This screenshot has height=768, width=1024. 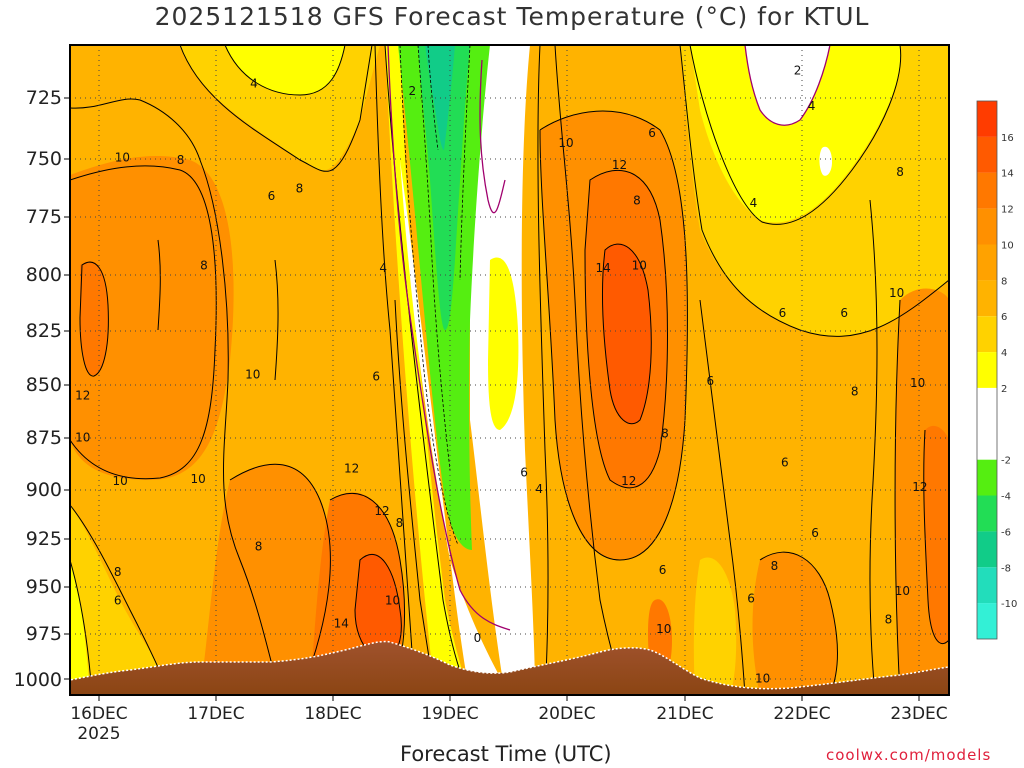 I want to click on band-yellow-bright-right, so click(x=795, y=134).